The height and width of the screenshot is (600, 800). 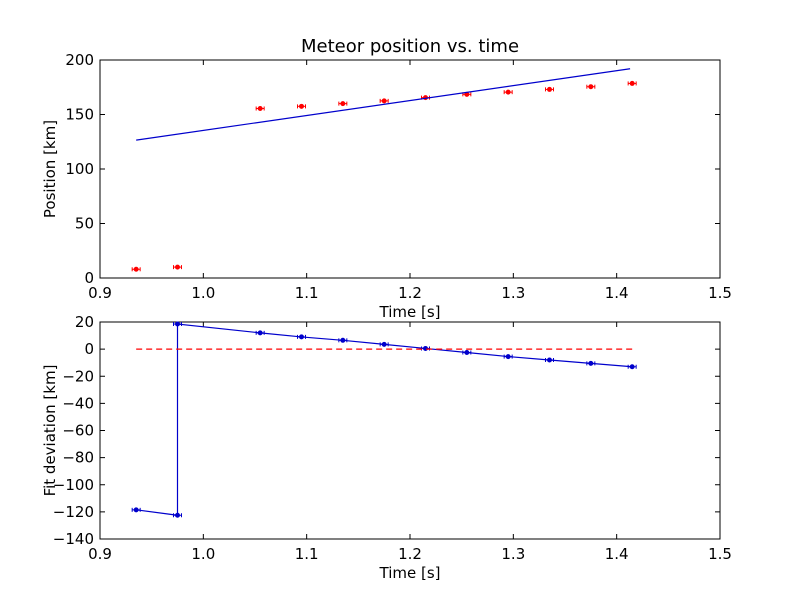 I want to click on y-tick-label: −140, so click(x=73, y=539).